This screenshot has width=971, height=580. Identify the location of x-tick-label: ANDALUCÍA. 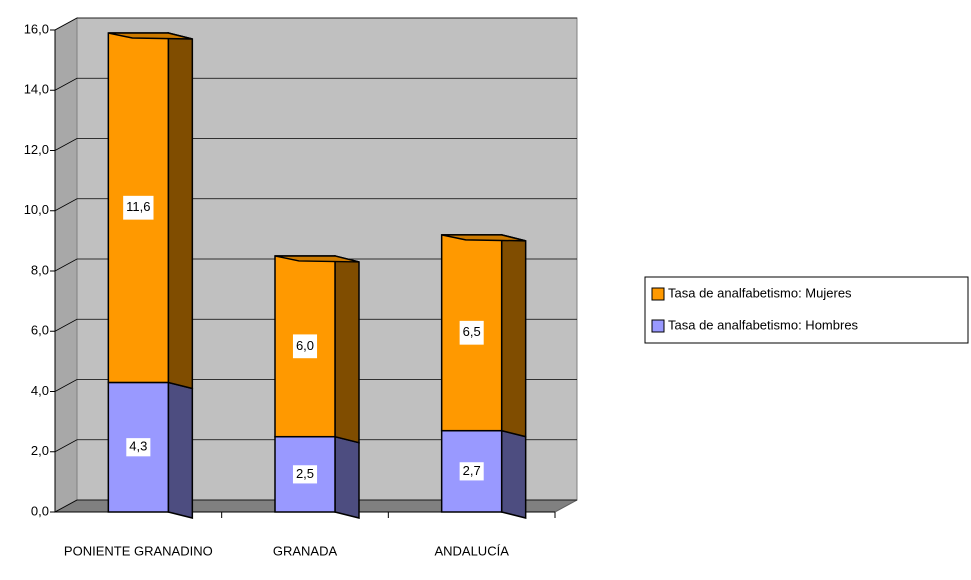
(471, 550).